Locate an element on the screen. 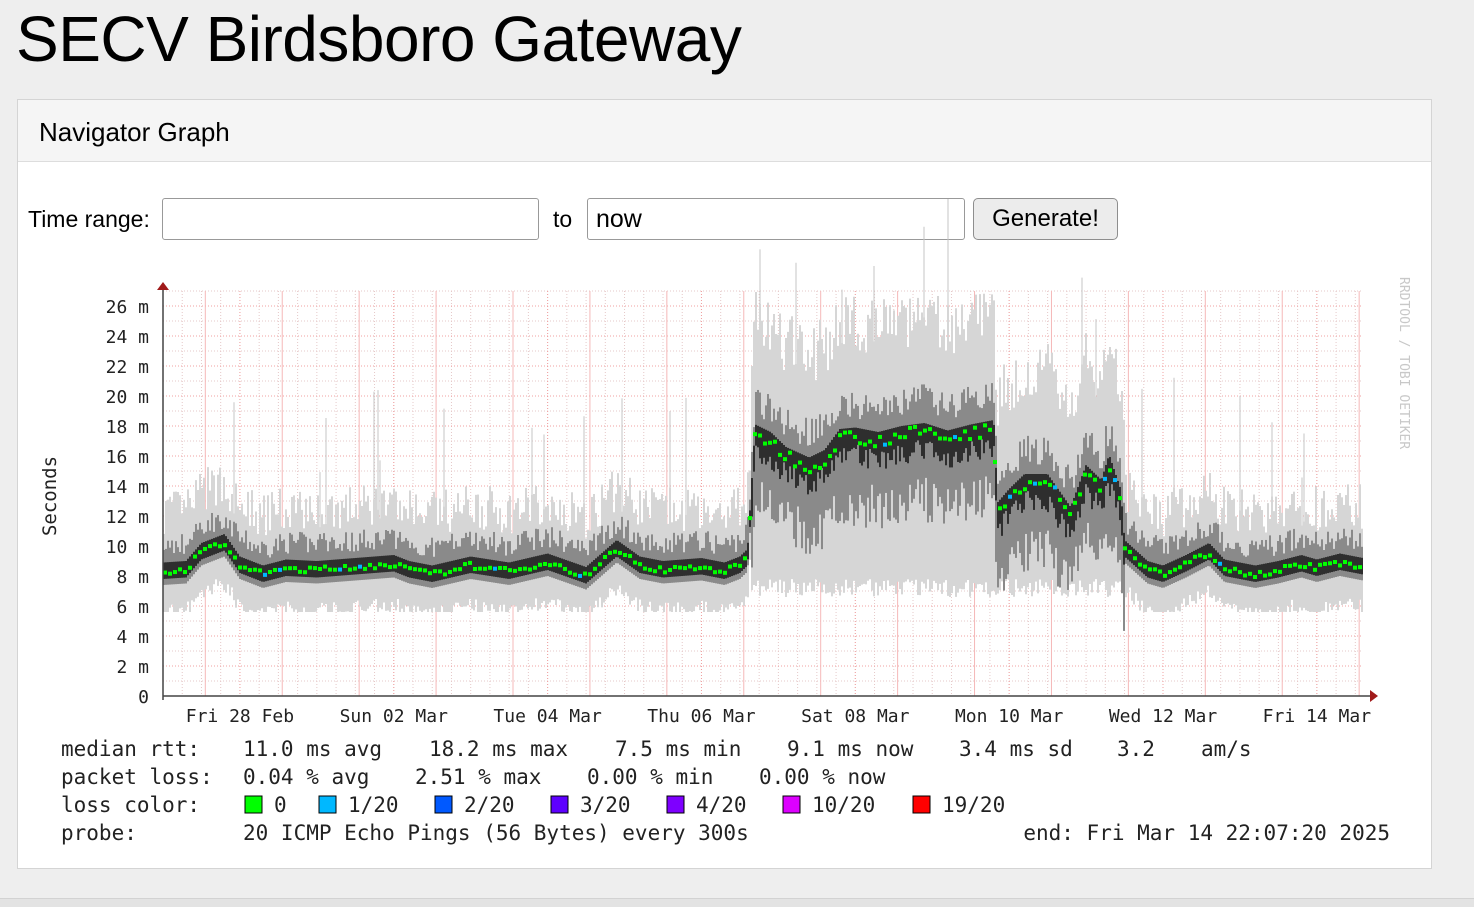 The image size is (1474, 907). packet-loss-label: packet loss: is located at coordinates (137, 777).